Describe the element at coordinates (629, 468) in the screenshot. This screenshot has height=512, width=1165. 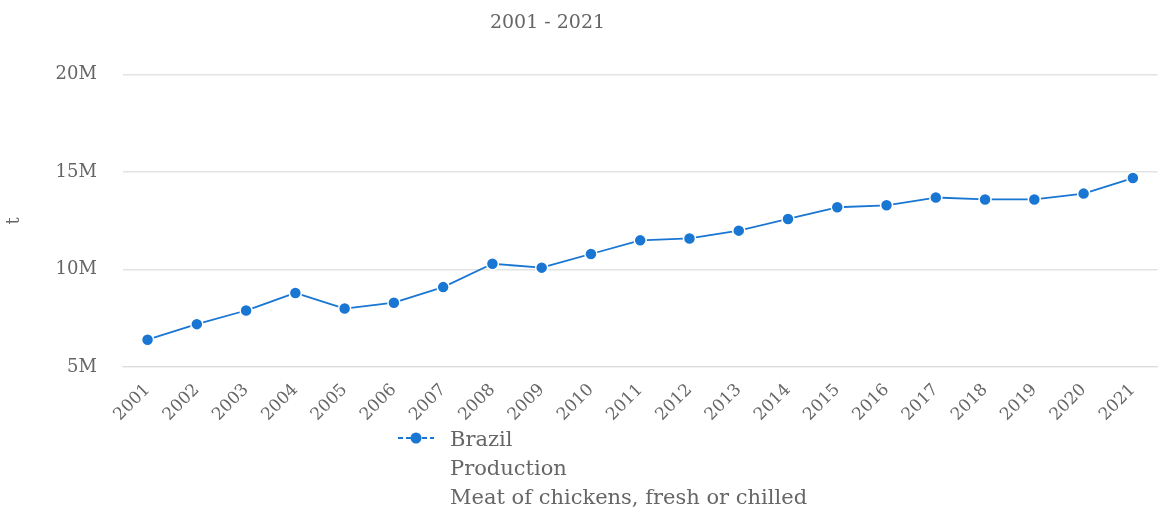
I see `legend-label: Brazil Production Meat of chickens, fresh or chilled` at that location.